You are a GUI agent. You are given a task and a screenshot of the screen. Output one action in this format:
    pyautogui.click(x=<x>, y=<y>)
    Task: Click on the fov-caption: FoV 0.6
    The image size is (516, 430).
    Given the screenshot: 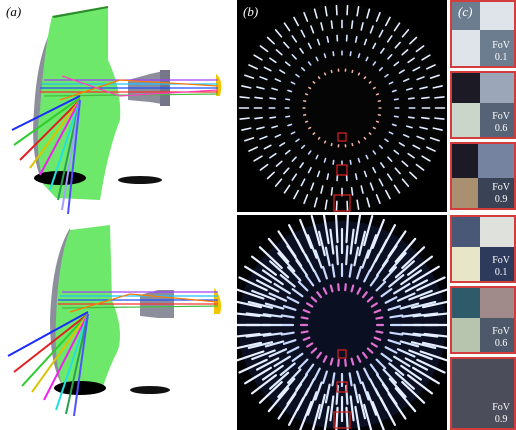 What is the action you would take?
    pyautogui.click(x=501, y=122)
    